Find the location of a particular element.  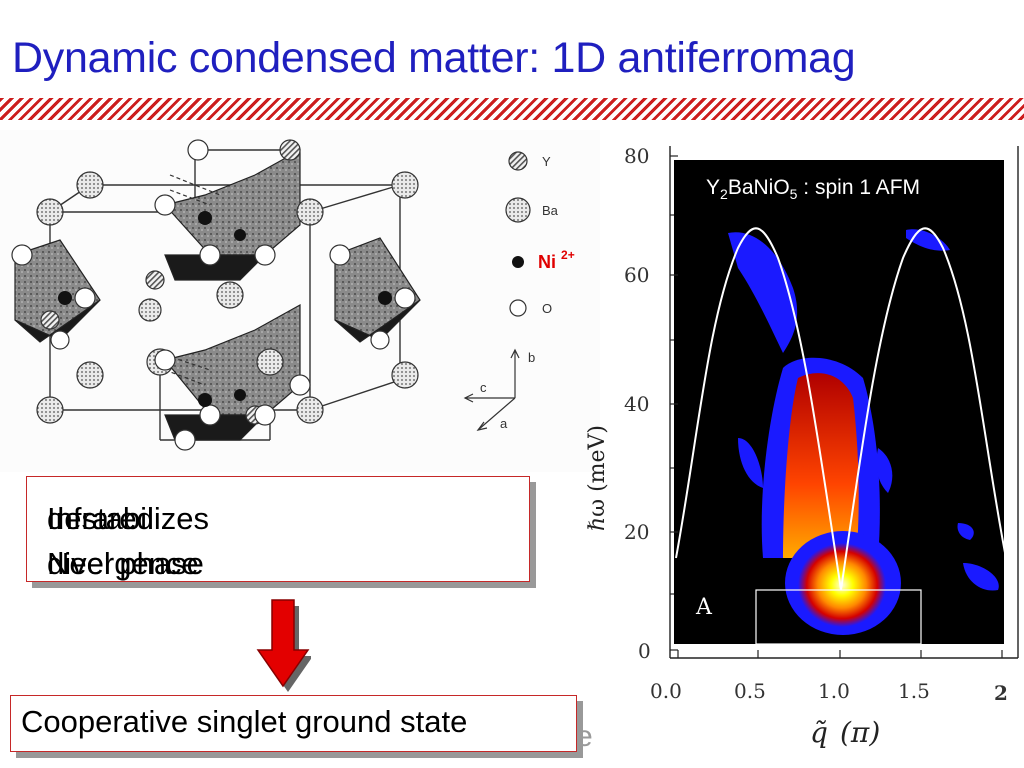

ni-ion-label: Ni 2+ is located at coordinates (556, 260).